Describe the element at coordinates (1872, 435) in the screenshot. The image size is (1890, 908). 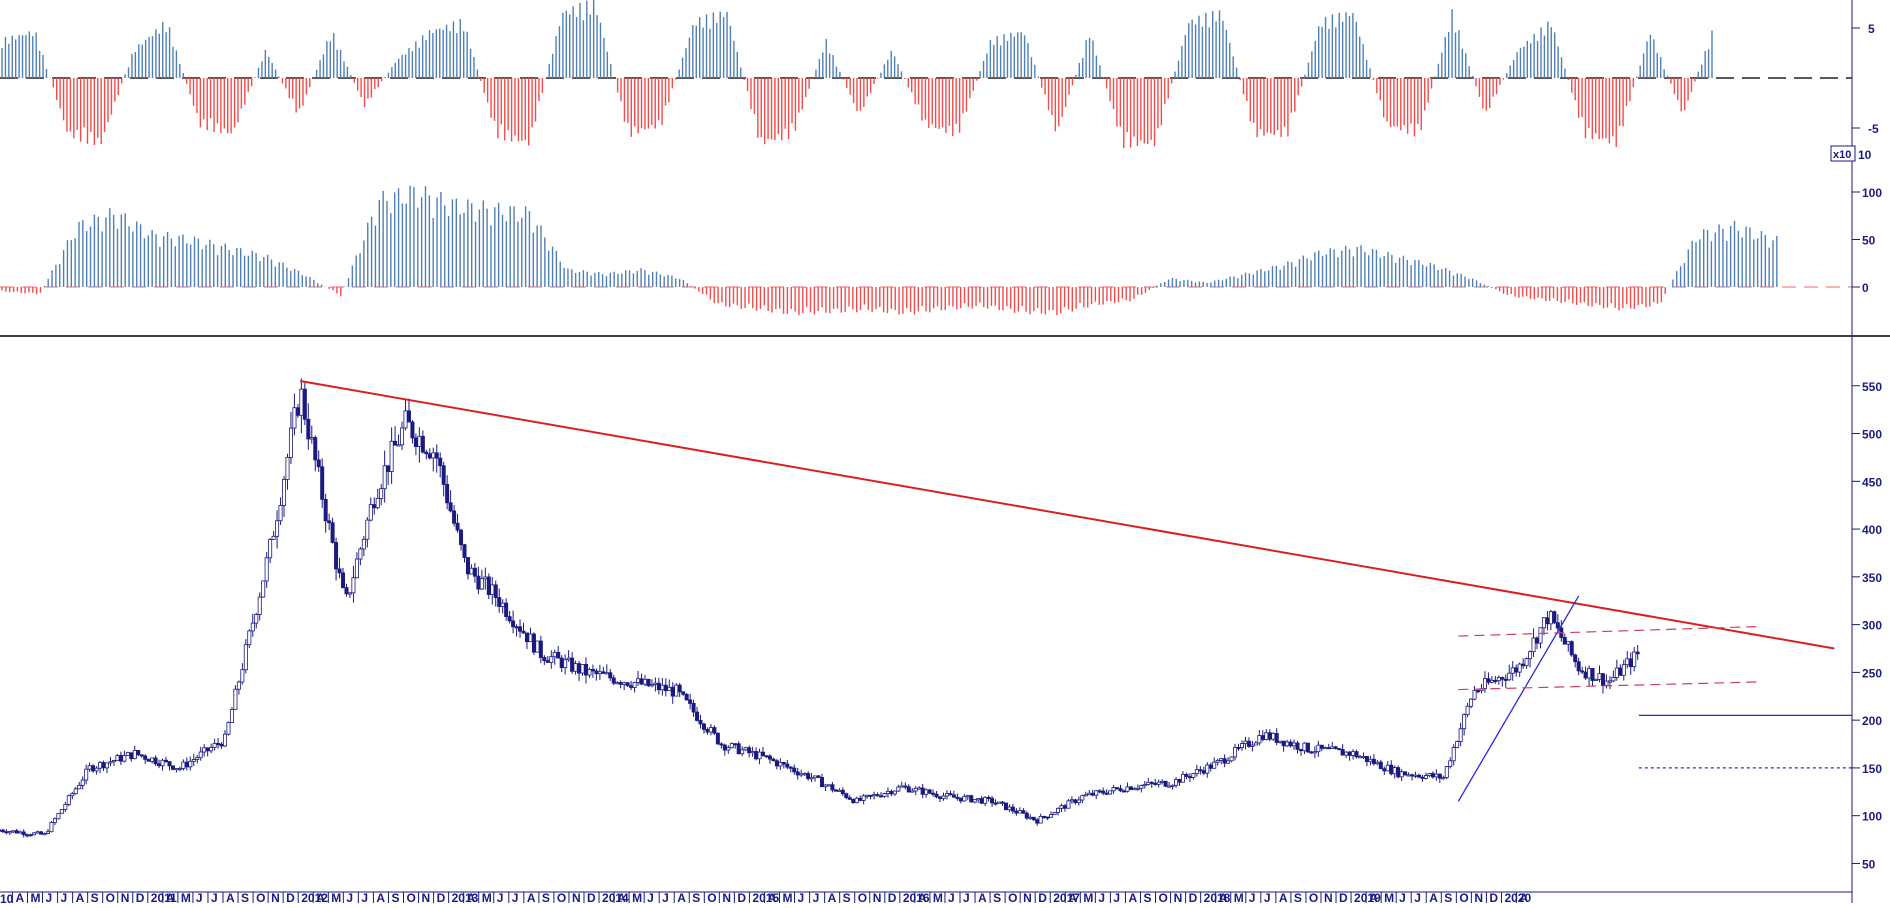
I see `price-tick-label: 500` at that location.